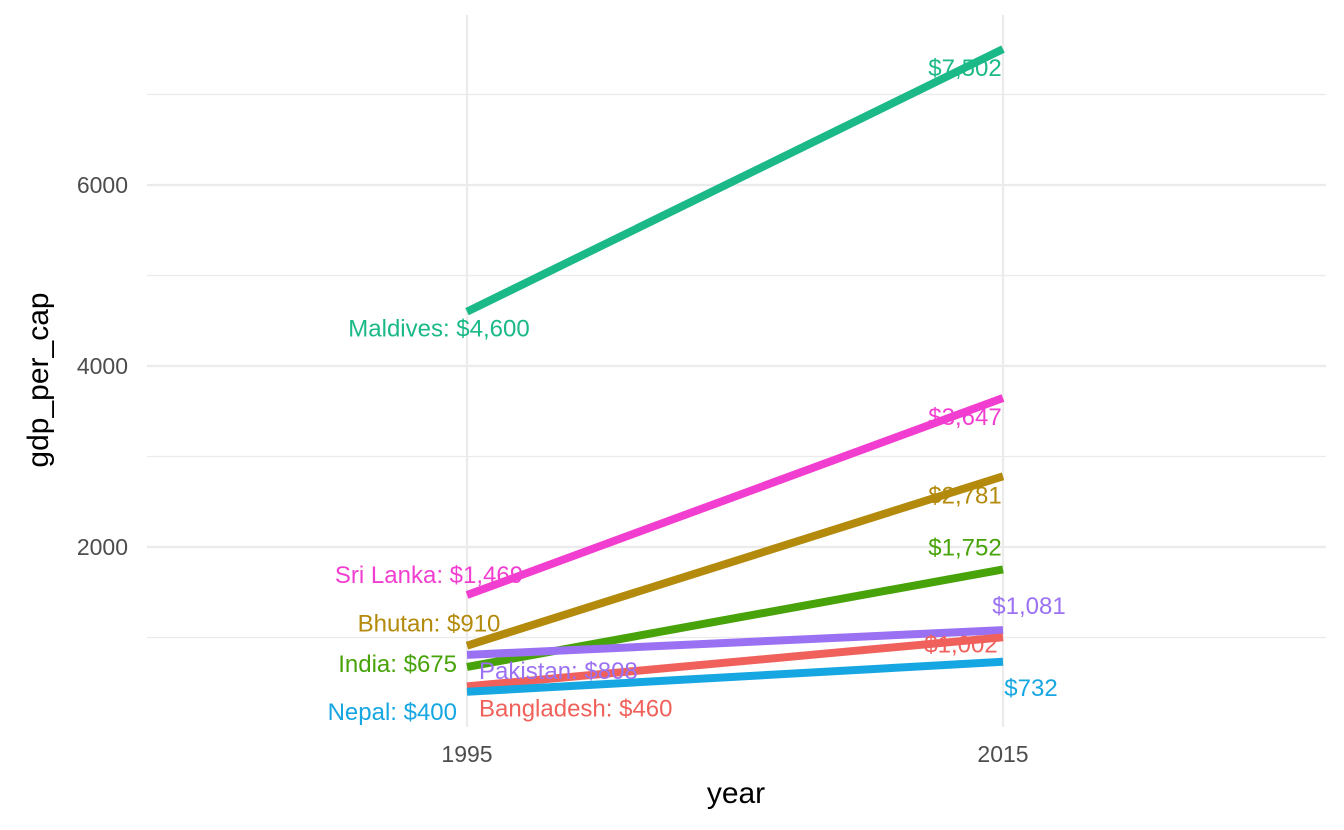 Image resolution: width=1344 pixels, height=830 pixels. I want to click on x-tick-label: 2015, so click(1002, 754).